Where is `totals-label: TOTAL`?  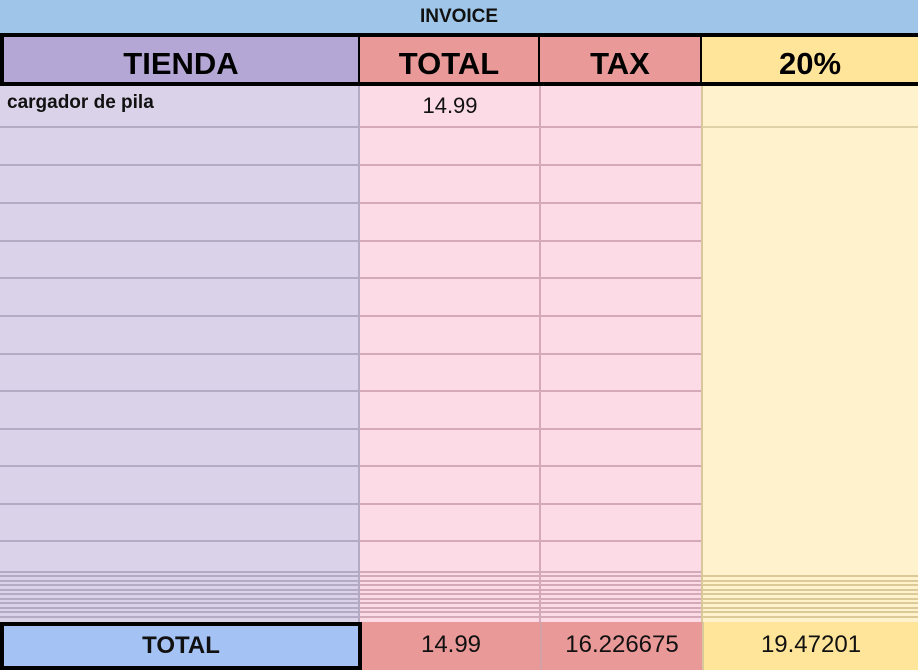 totals-label: TOTAL is located at coordinates (181, 646).